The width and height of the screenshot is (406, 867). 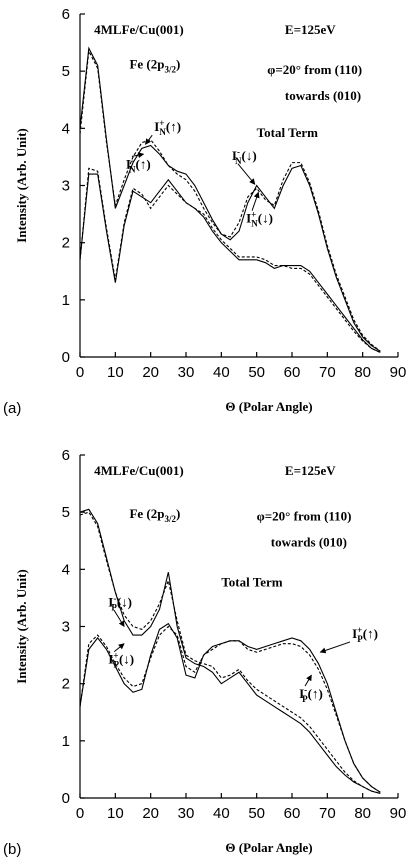 I want to click on annotation-part: (↑), so click(x=315, y=693).